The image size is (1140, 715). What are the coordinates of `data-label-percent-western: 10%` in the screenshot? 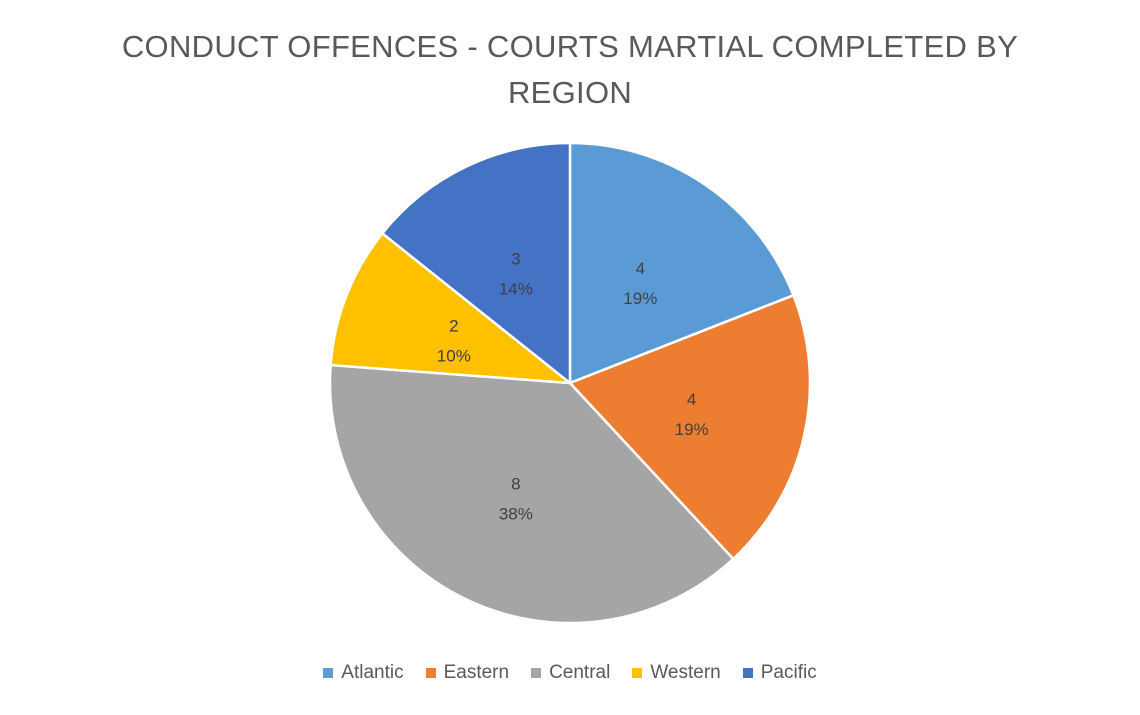 It's located at (454, 355).